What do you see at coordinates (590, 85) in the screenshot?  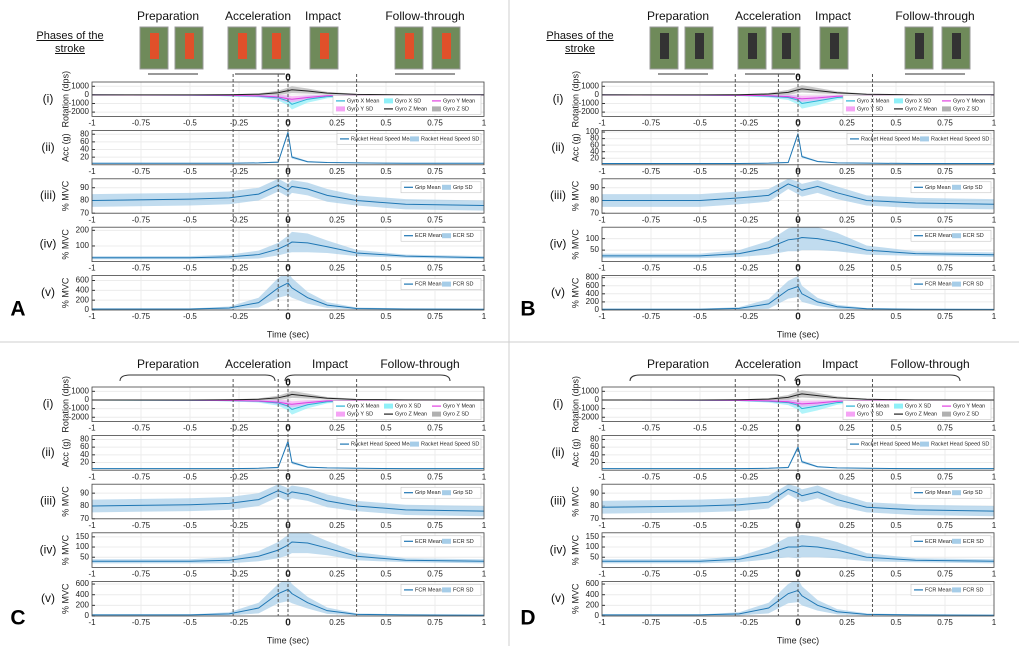 I see `y-tick-label: 1000` at bounding box center [590, 85].